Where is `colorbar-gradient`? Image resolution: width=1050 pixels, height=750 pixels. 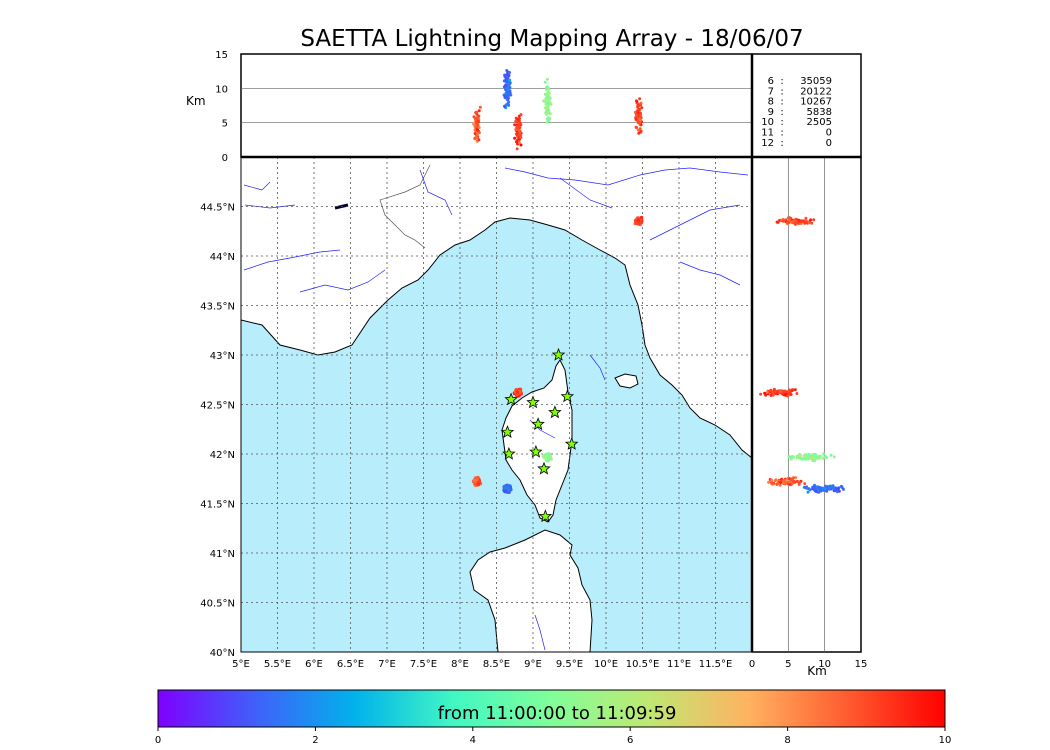 colorbar-gradient is located at coordinates (551, 708).